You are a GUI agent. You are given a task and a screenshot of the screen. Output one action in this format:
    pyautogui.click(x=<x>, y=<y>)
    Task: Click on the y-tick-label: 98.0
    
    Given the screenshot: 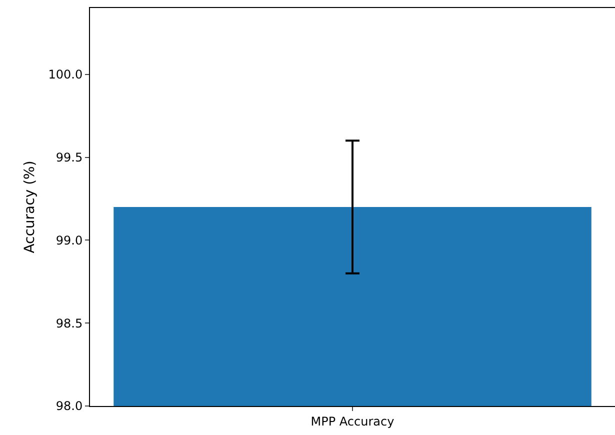 What is the action you would take?
    pyautogui.click(x=69, y=406)
    